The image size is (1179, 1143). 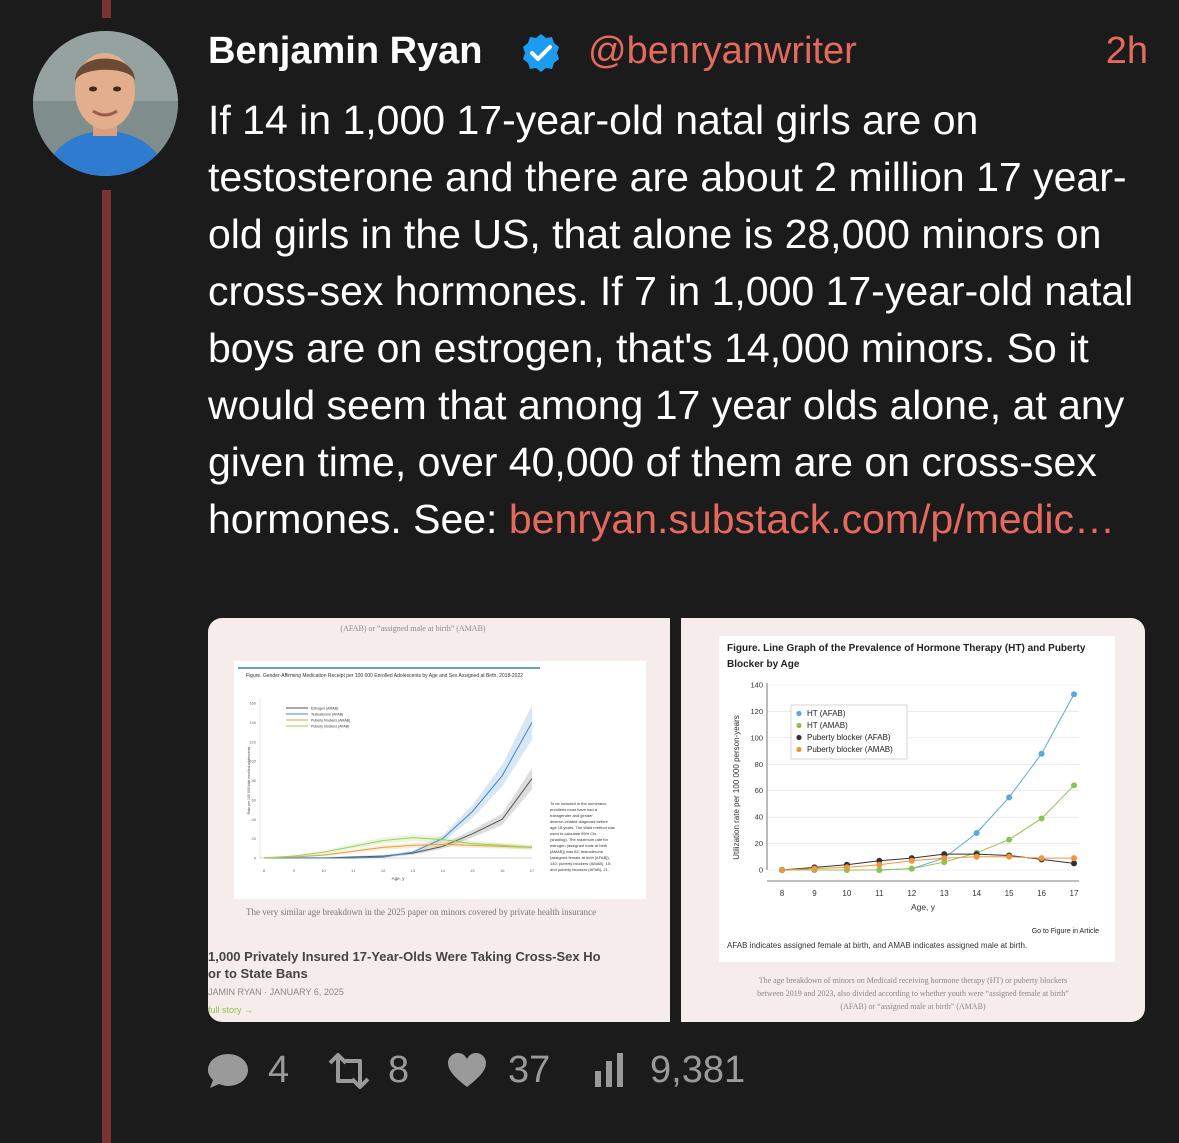 I want to click on right-x-tick: 13, so click(x=944, y=893).